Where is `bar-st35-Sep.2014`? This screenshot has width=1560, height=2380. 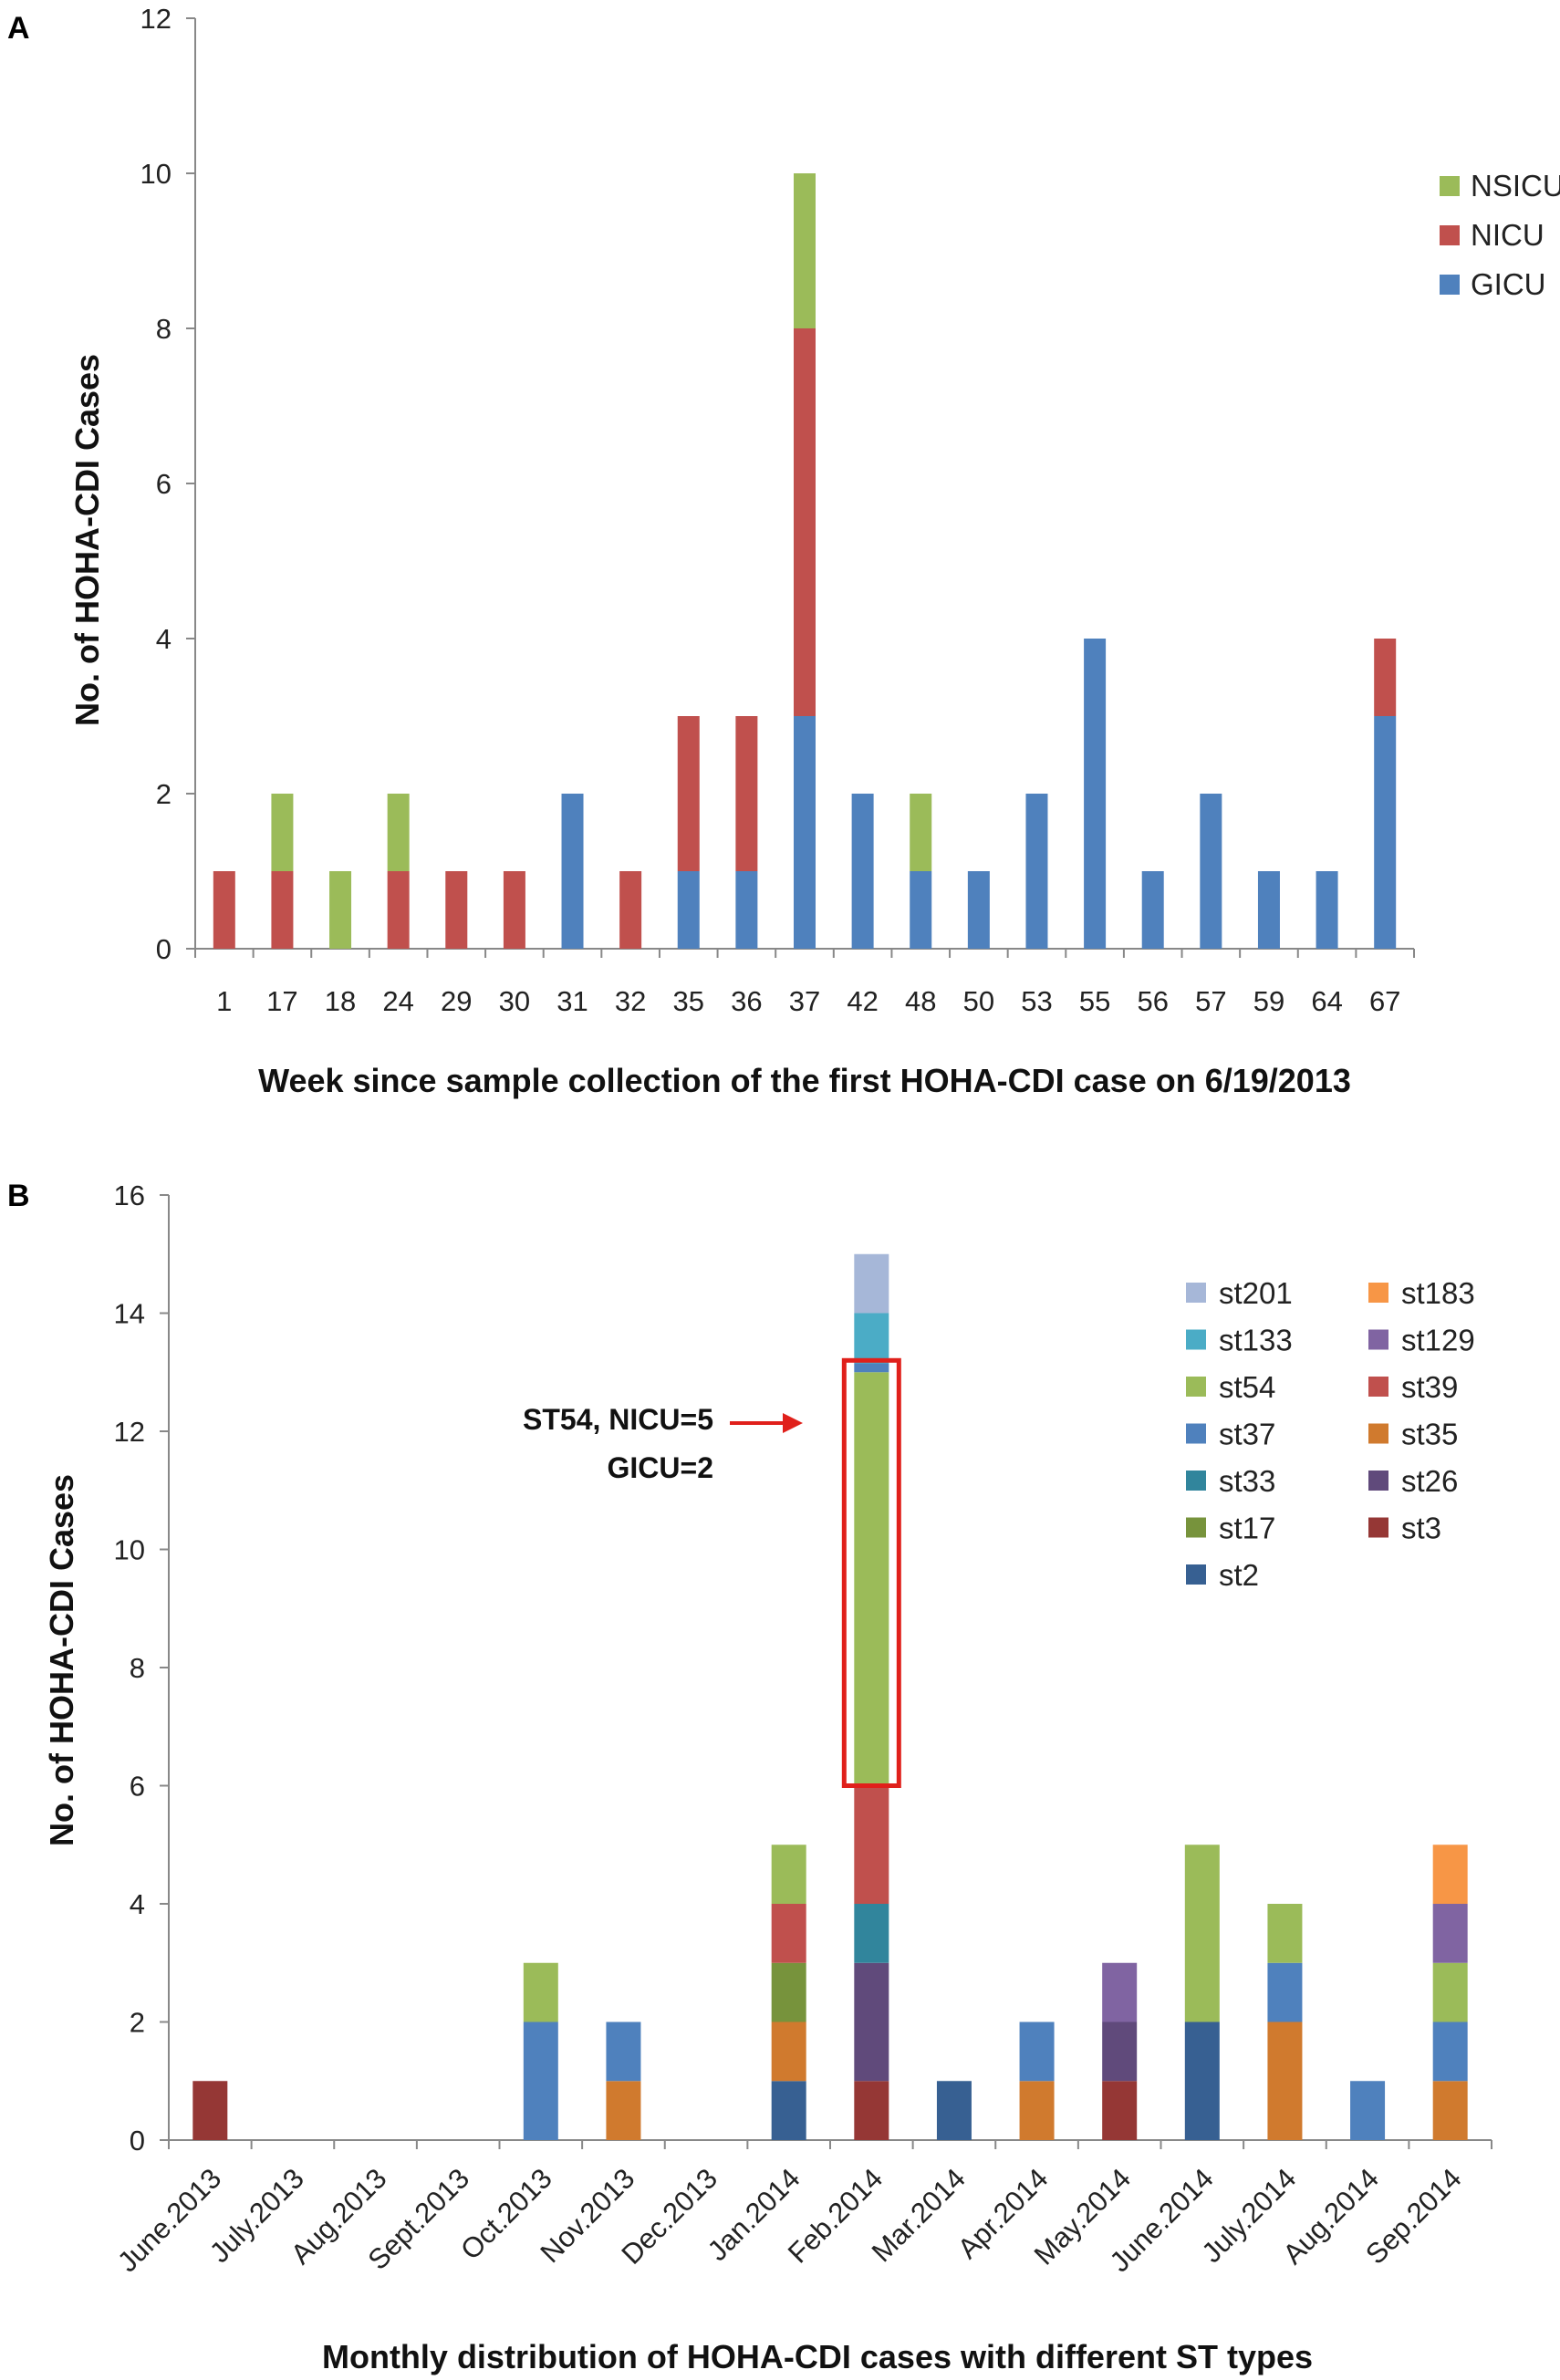 bar-st35-Sep.2014 is located at coordinates (1450, 2111).